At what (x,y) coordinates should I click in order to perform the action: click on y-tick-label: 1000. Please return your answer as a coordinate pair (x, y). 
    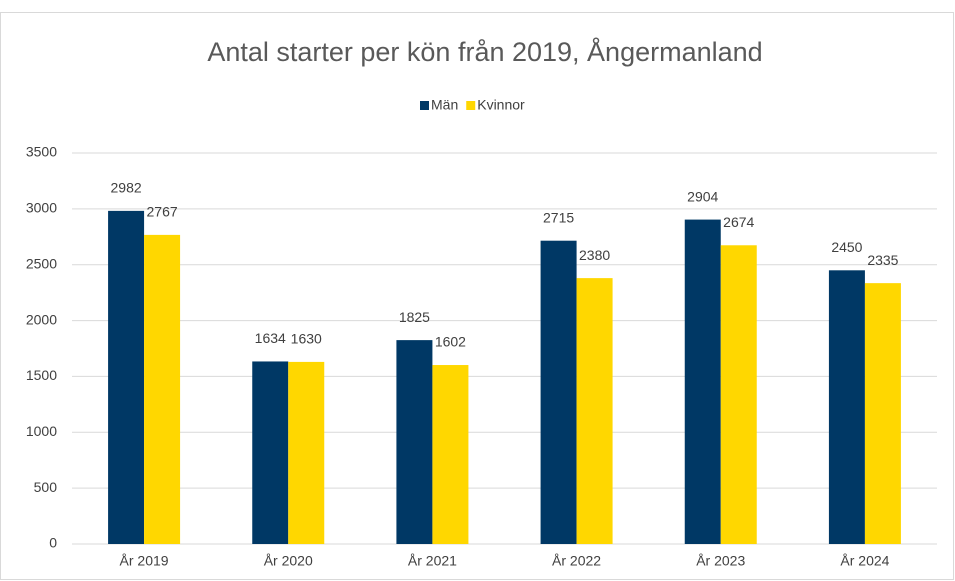
    Looking at the image, I should click on (41, 431).